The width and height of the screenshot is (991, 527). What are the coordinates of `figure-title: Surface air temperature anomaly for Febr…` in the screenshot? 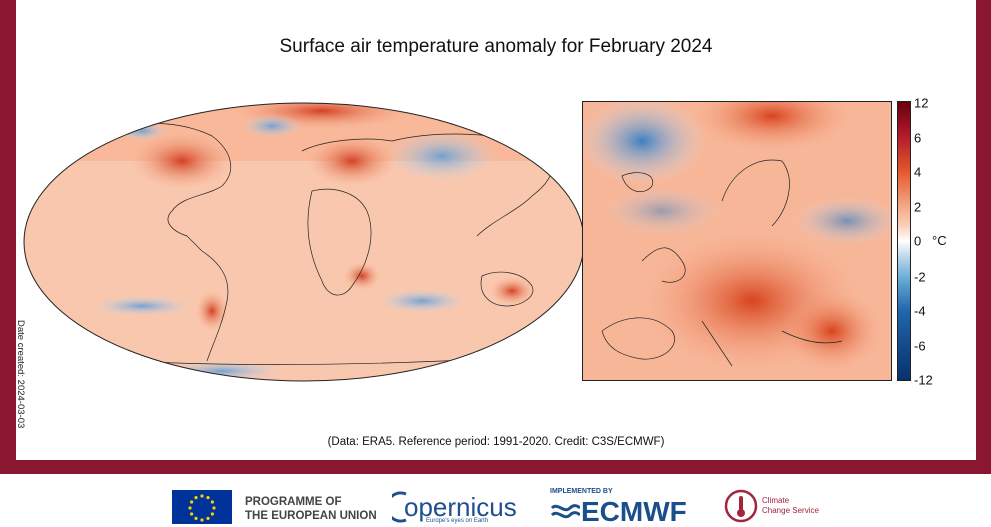 It's located at (496, 46).